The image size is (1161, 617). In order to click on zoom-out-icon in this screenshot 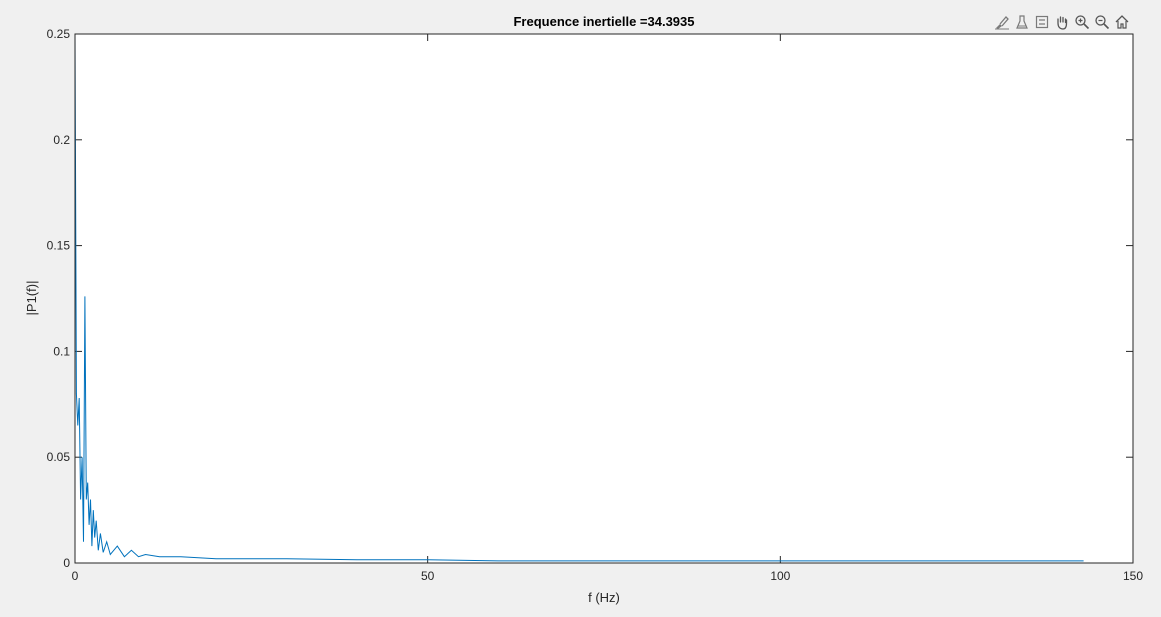, I will do `click(1101, 22)`.